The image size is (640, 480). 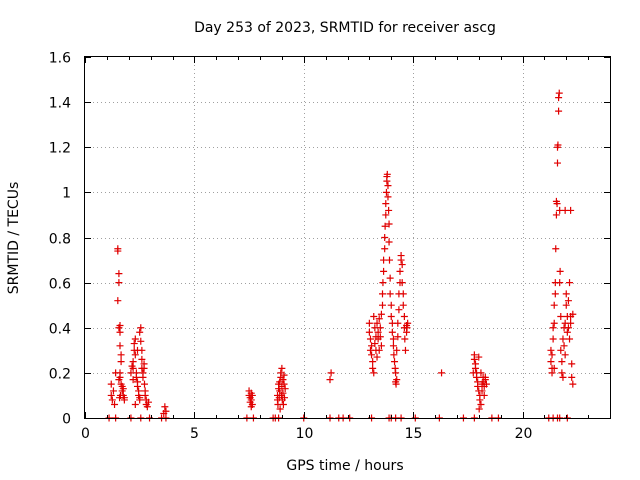 I want to click on x-tick-label: 5, so click(x=194, y=434).